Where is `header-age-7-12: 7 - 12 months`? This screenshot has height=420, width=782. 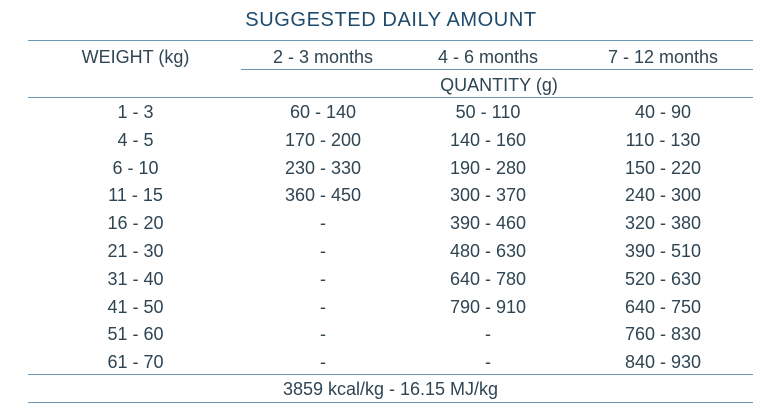
header-age-7-12: 7 - 12 months is located at coordinates (663, 57).